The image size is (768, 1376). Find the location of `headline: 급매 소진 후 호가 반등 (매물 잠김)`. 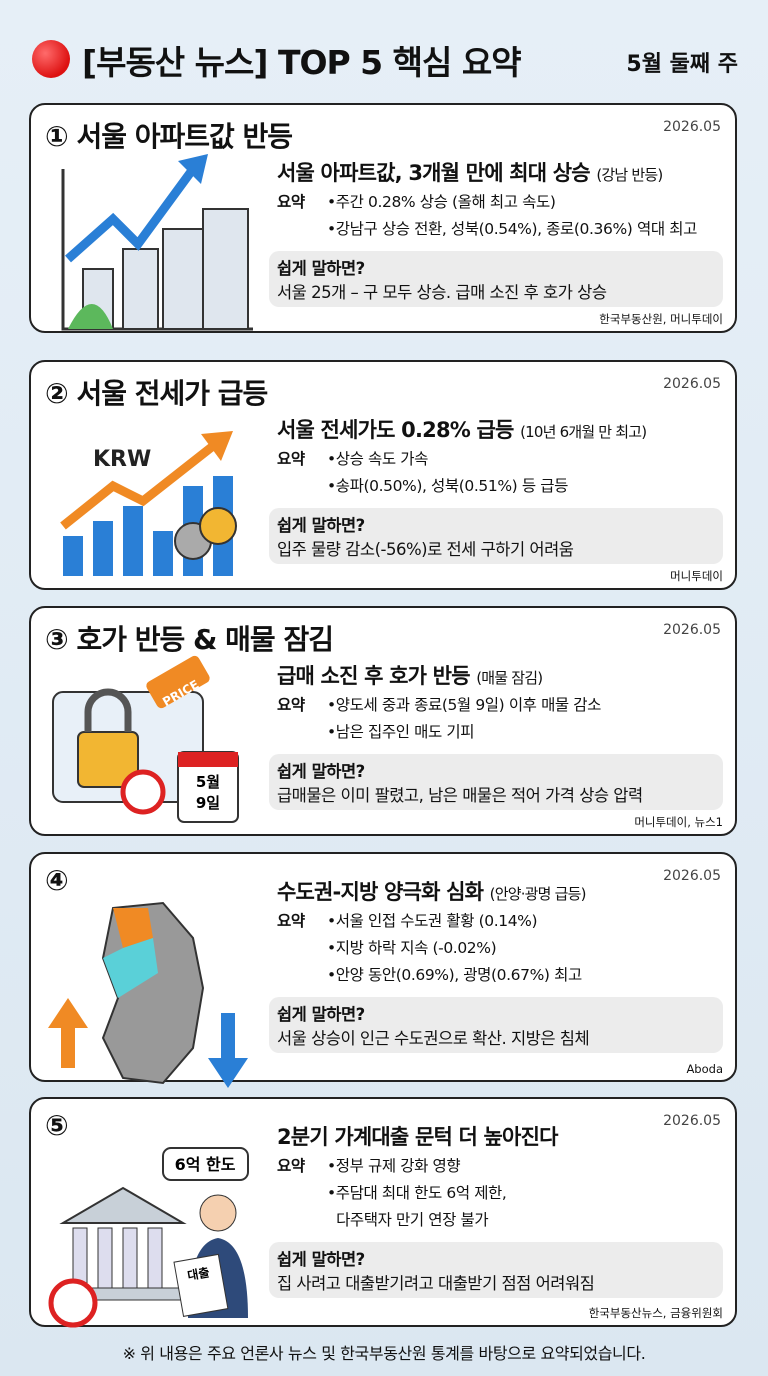

headline: 급매 소진 후 호가 반등 (매물 잠김) is located at coordinates (500, 675).